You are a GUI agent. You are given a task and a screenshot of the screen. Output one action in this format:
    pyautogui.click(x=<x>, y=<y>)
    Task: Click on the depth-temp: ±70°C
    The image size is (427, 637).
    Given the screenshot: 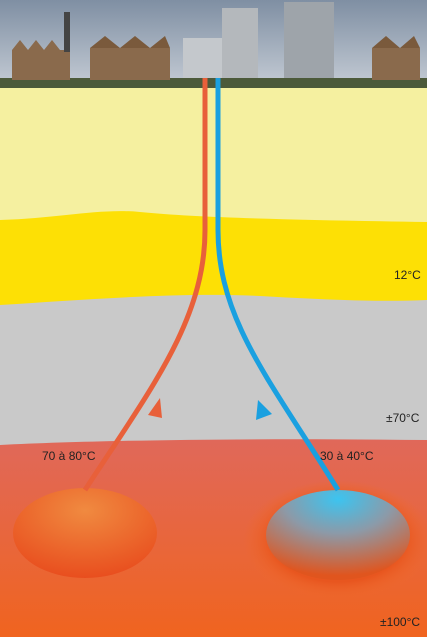 What is the action you would take?
    pyautogui.click(x=403, y=418)
    